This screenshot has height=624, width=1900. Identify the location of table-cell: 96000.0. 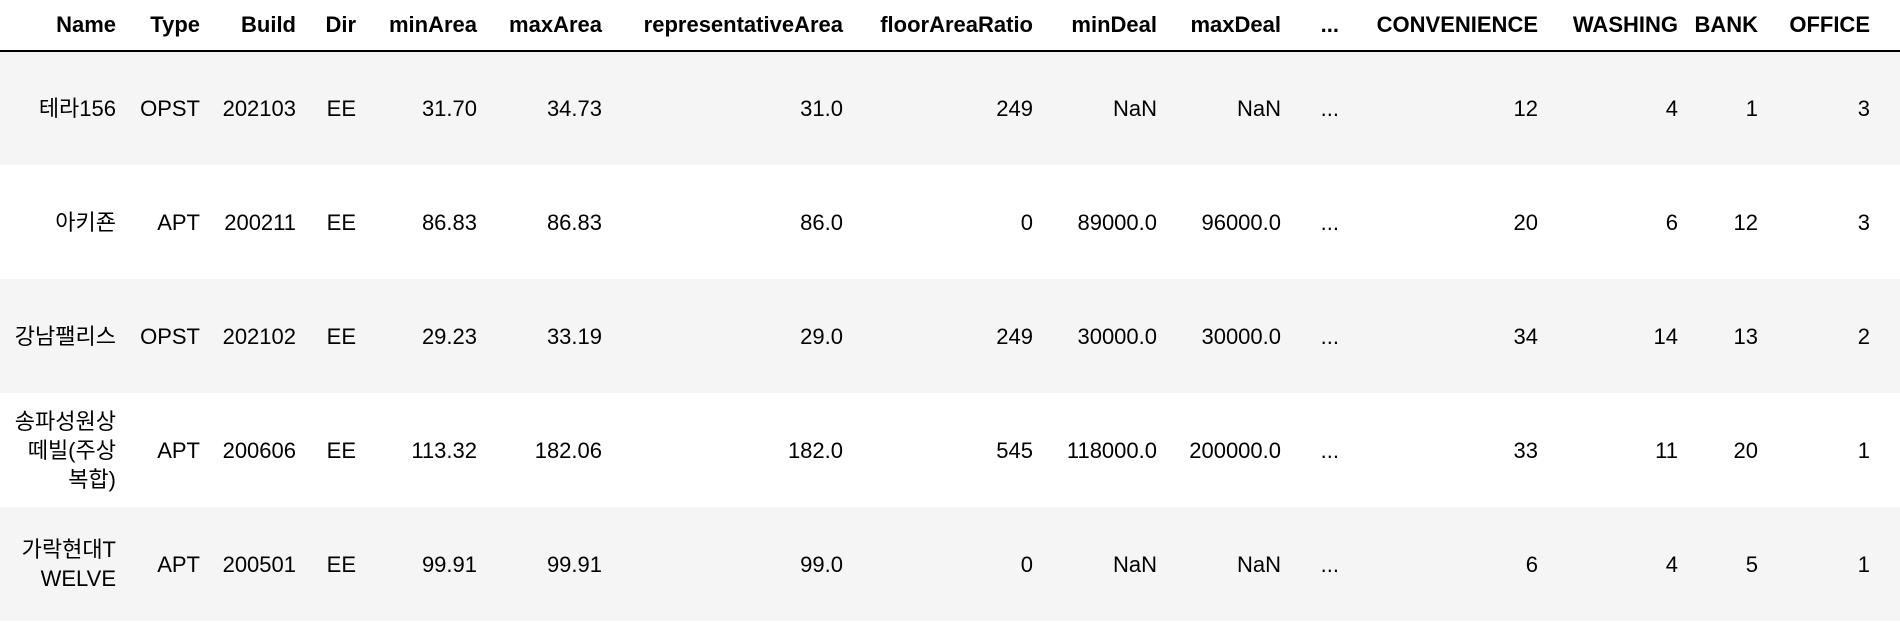
(1241, 222).